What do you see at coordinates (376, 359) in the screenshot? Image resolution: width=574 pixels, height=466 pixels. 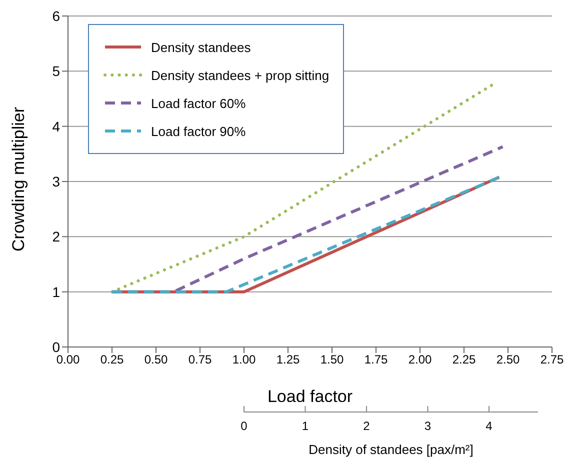 I see `x-tick-label: 1.75` at bounding box center [376, 359].